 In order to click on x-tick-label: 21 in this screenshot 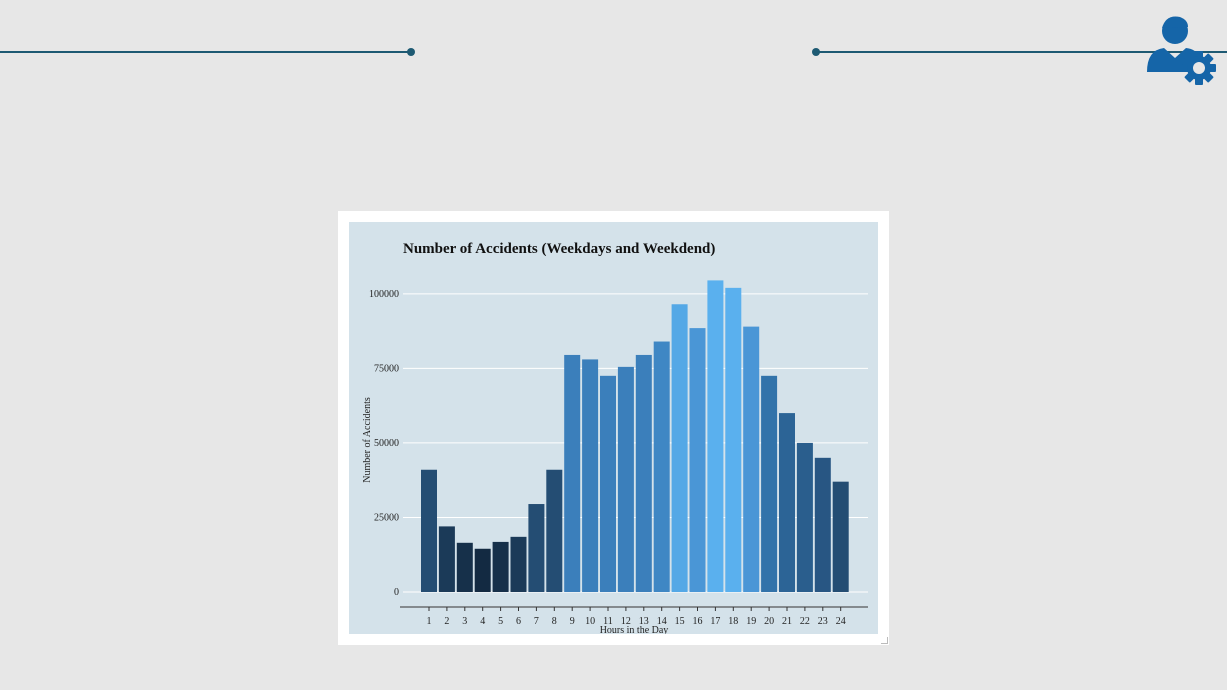, I will do `click(787, 621)`.